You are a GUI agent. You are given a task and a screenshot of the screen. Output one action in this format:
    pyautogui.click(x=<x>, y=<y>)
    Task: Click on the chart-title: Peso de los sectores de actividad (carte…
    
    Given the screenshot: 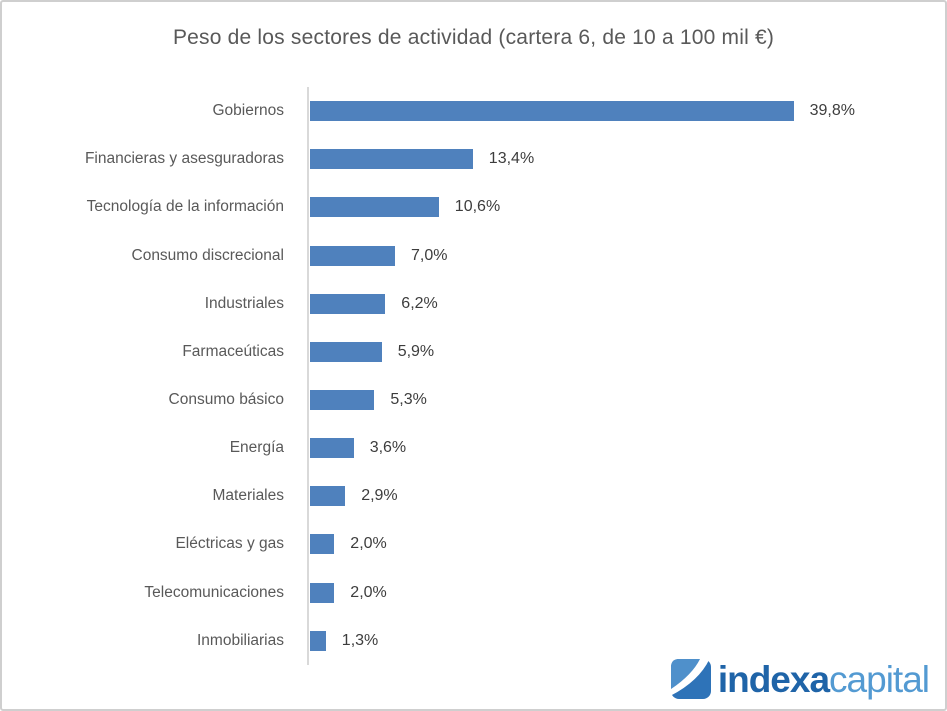 What is the action you would take?
    pyautogui.click(x=473, y=37)
    